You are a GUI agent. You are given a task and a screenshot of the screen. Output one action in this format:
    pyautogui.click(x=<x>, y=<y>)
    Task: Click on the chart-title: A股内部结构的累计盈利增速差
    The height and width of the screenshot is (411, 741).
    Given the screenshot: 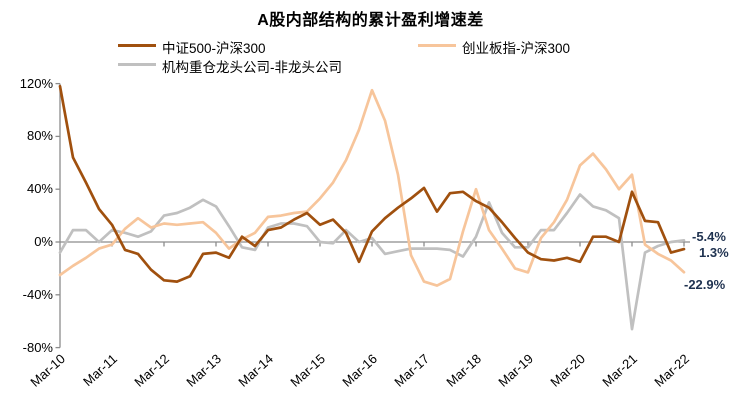 What is the action you would take?
    pyautogui.click(x=370, y=20)
    